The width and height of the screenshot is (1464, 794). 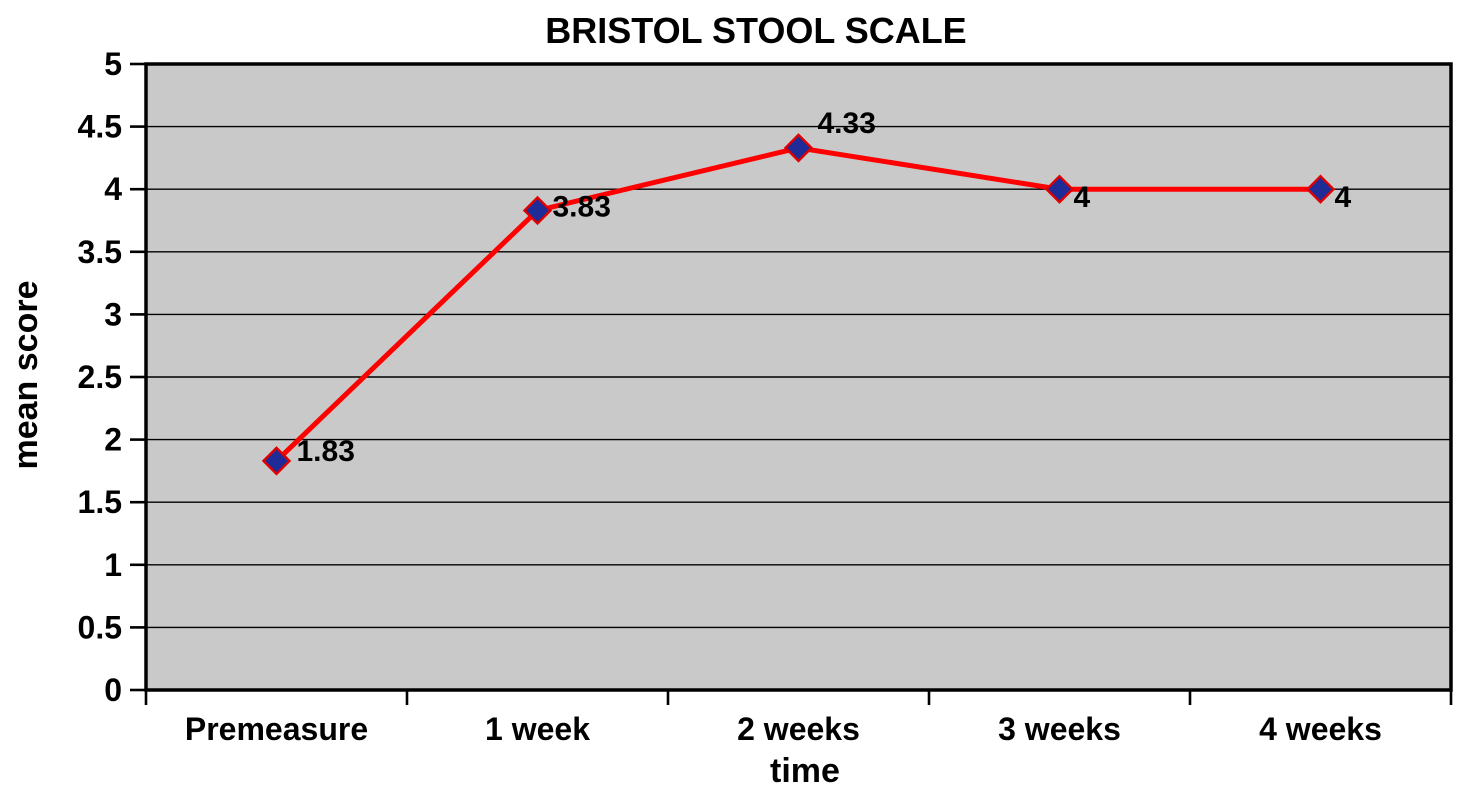 I want to click on y-axis-ticks, so click(x=138, y=377).